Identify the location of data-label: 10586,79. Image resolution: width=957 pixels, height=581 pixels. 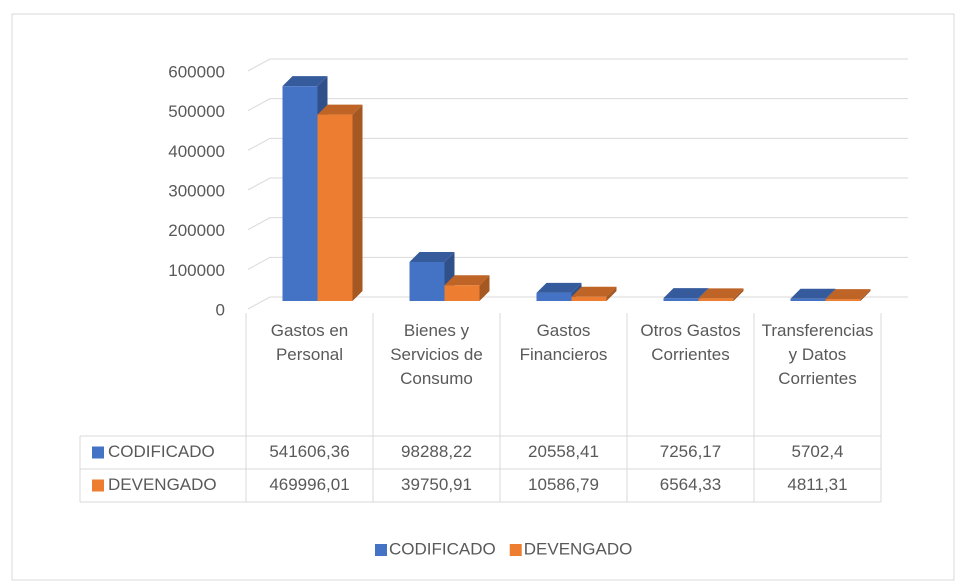
(563, 484).